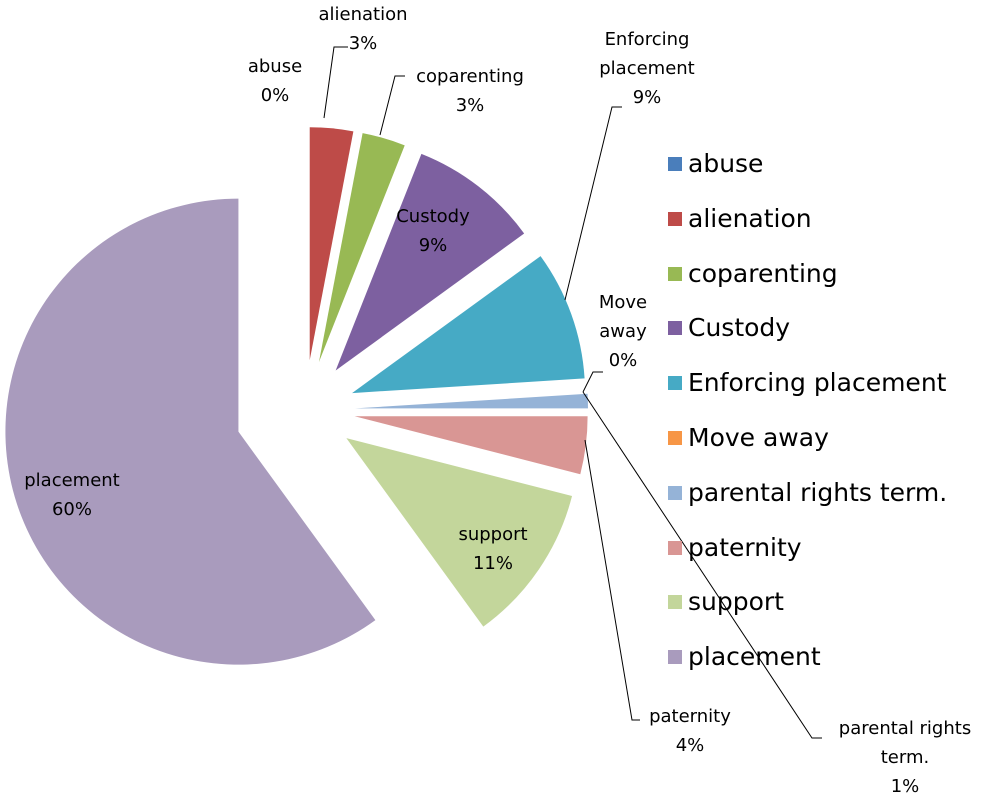 The height and width of the screenshot is (805, 988). What do you see at coordinates (905, 743) in the screenshot?
I see `data-label-category: parental rights term.` at bounding box center [905, 743].